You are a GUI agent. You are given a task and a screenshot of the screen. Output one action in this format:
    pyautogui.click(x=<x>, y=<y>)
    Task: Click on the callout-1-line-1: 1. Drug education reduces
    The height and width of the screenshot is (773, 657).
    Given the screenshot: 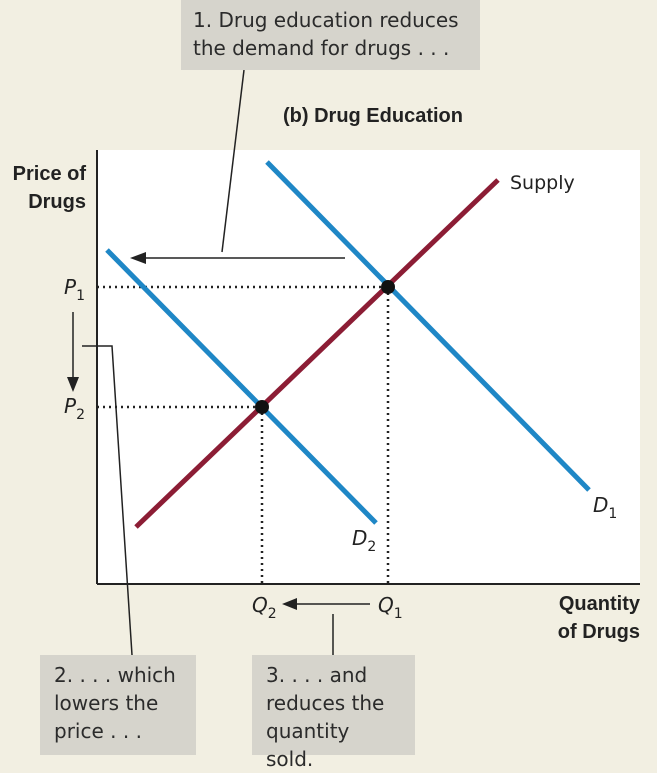 What is the action you would take?
    pyautogui.click(x=326, y=20)
    